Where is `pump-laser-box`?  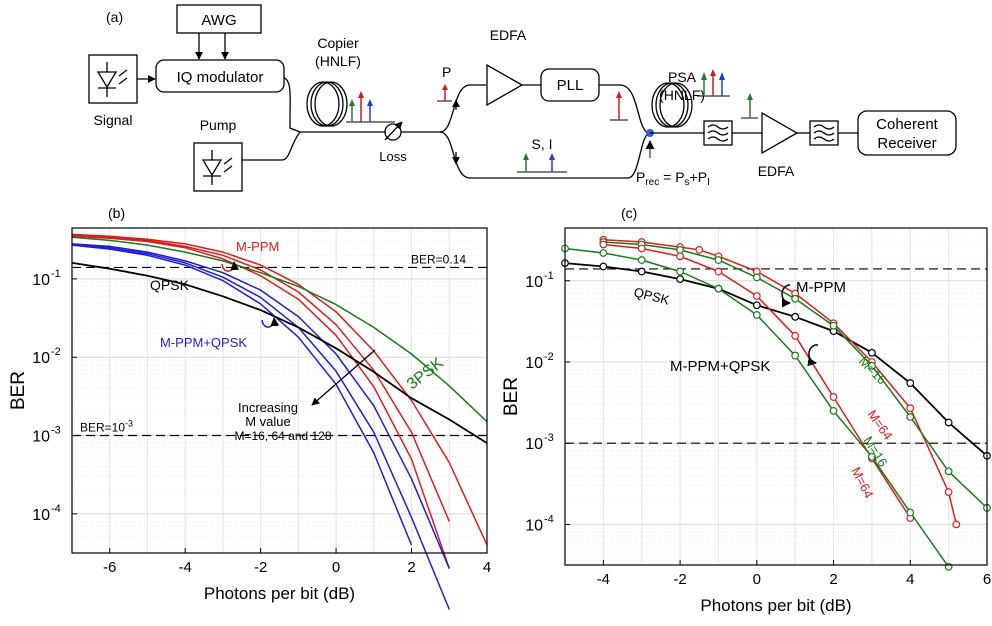 pump-laser-box is located at coordinates (218, 167).